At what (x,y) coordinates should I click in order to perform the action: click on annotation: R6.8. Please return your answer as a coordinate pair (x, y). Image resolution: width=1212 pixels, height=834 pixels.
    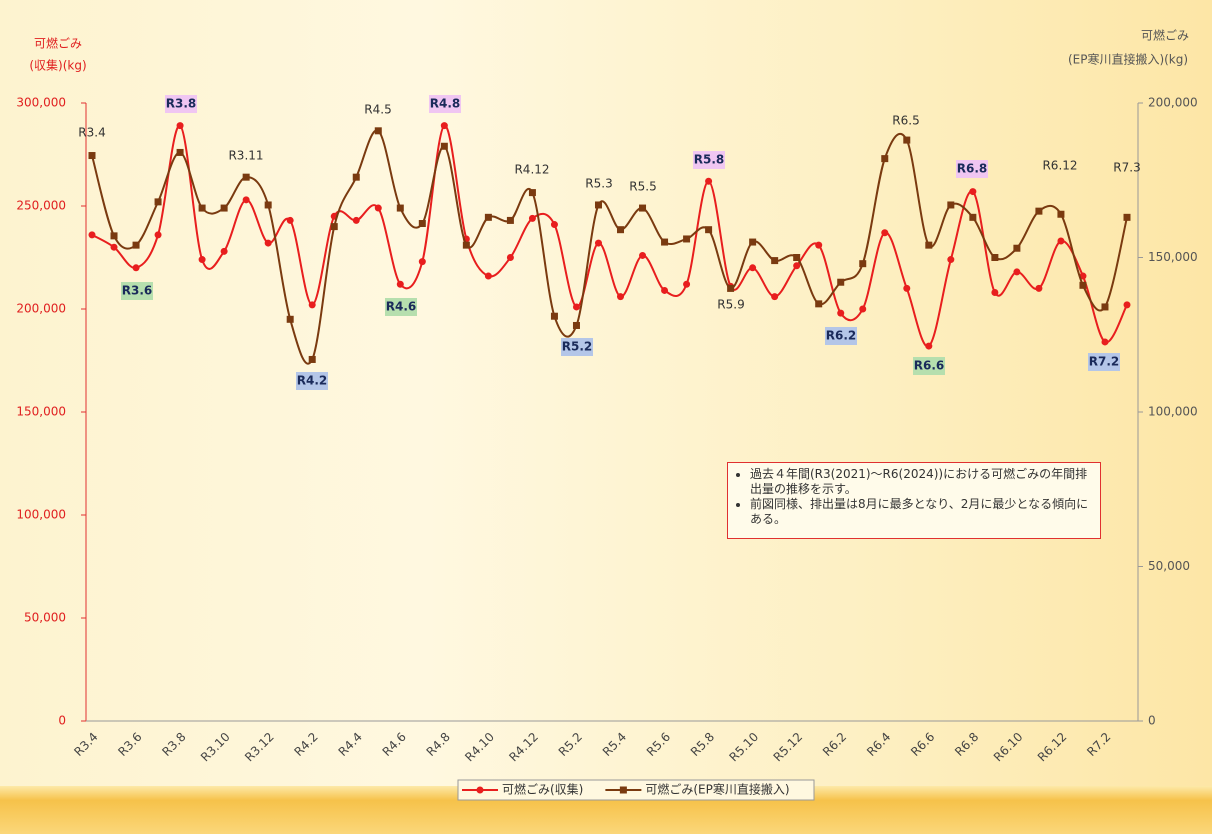
    Looking at the image, I should click on (972, 169).